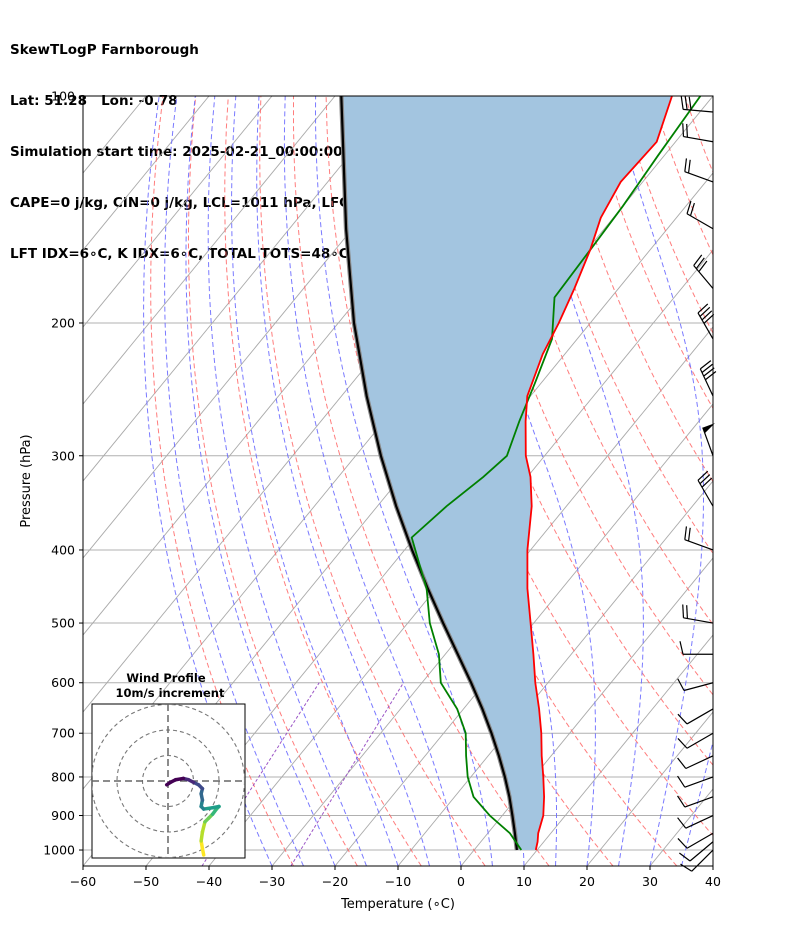  Describe the element at coordinates (146, 881) in the screenshot. I see `x-tick-label: −50` at that location.